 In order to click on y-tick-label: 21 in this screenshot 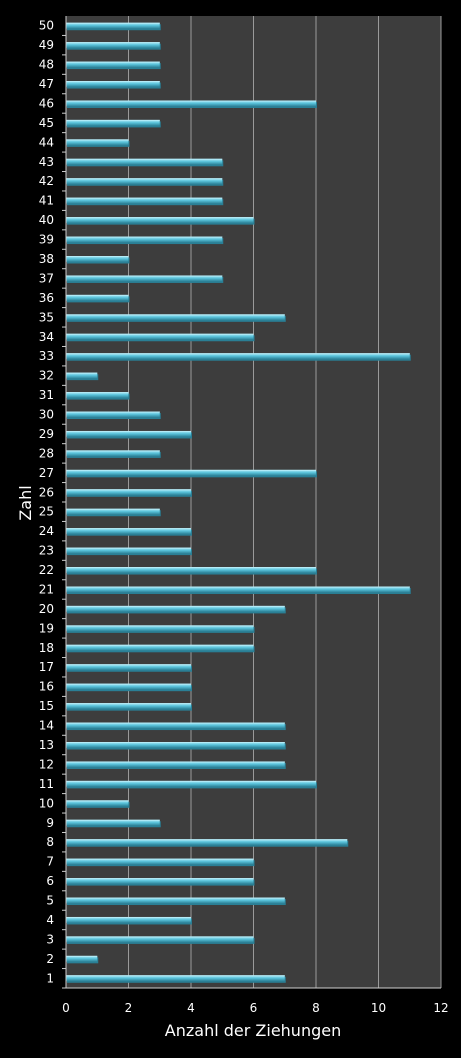, I will do `click(46, 589)`.